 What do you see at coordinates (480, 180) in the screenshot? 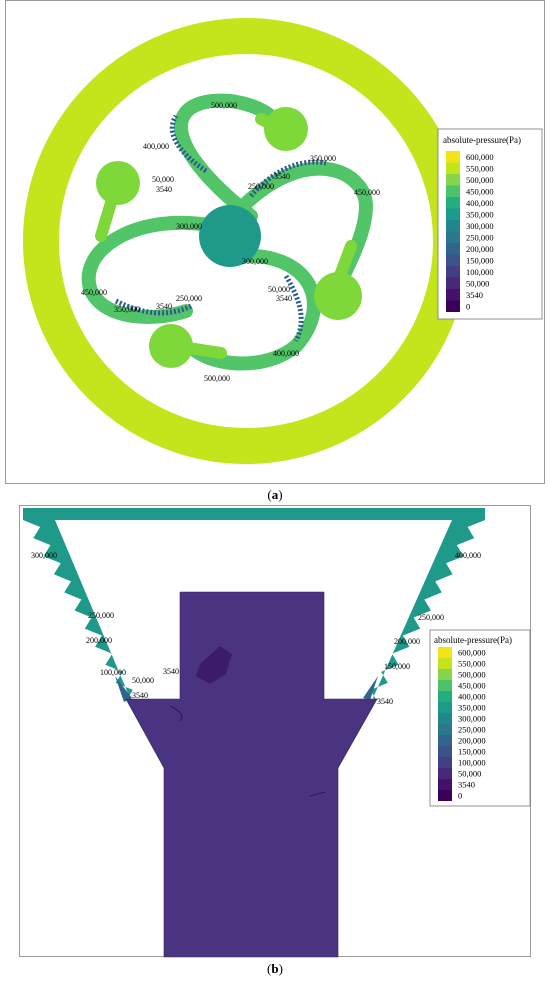
I see `legend-a-label: 500,000` at bounding box center [480, 180].